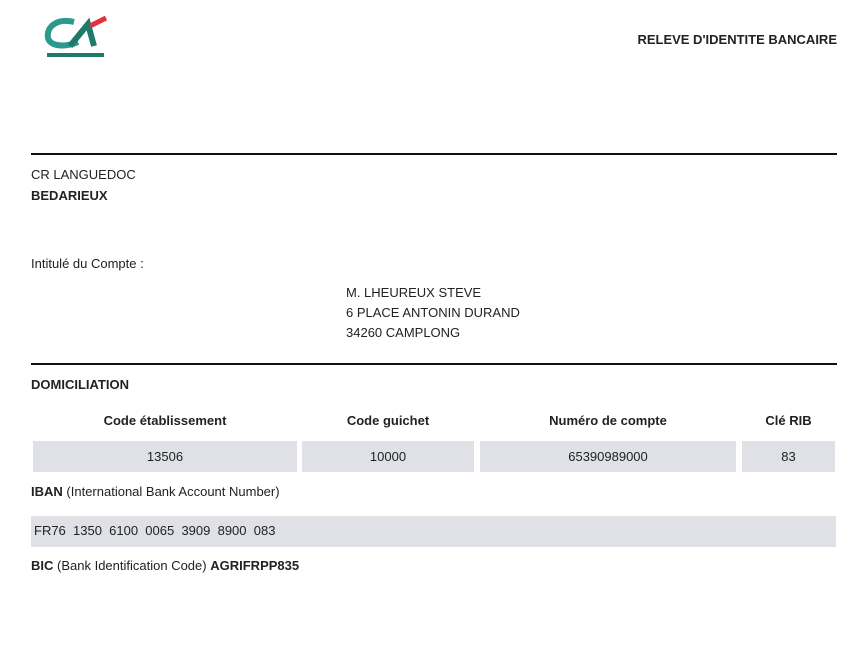  Describe the element at coordinates (388, 420) in the screenshot. I see `header-code-guichet: Code guichet` at that location.